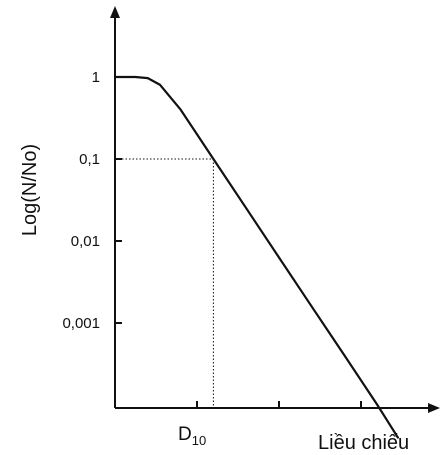 The height and width of the screenshot is (455, 444). I want to click on y-tick-label: 0,001, so click(81, 323).